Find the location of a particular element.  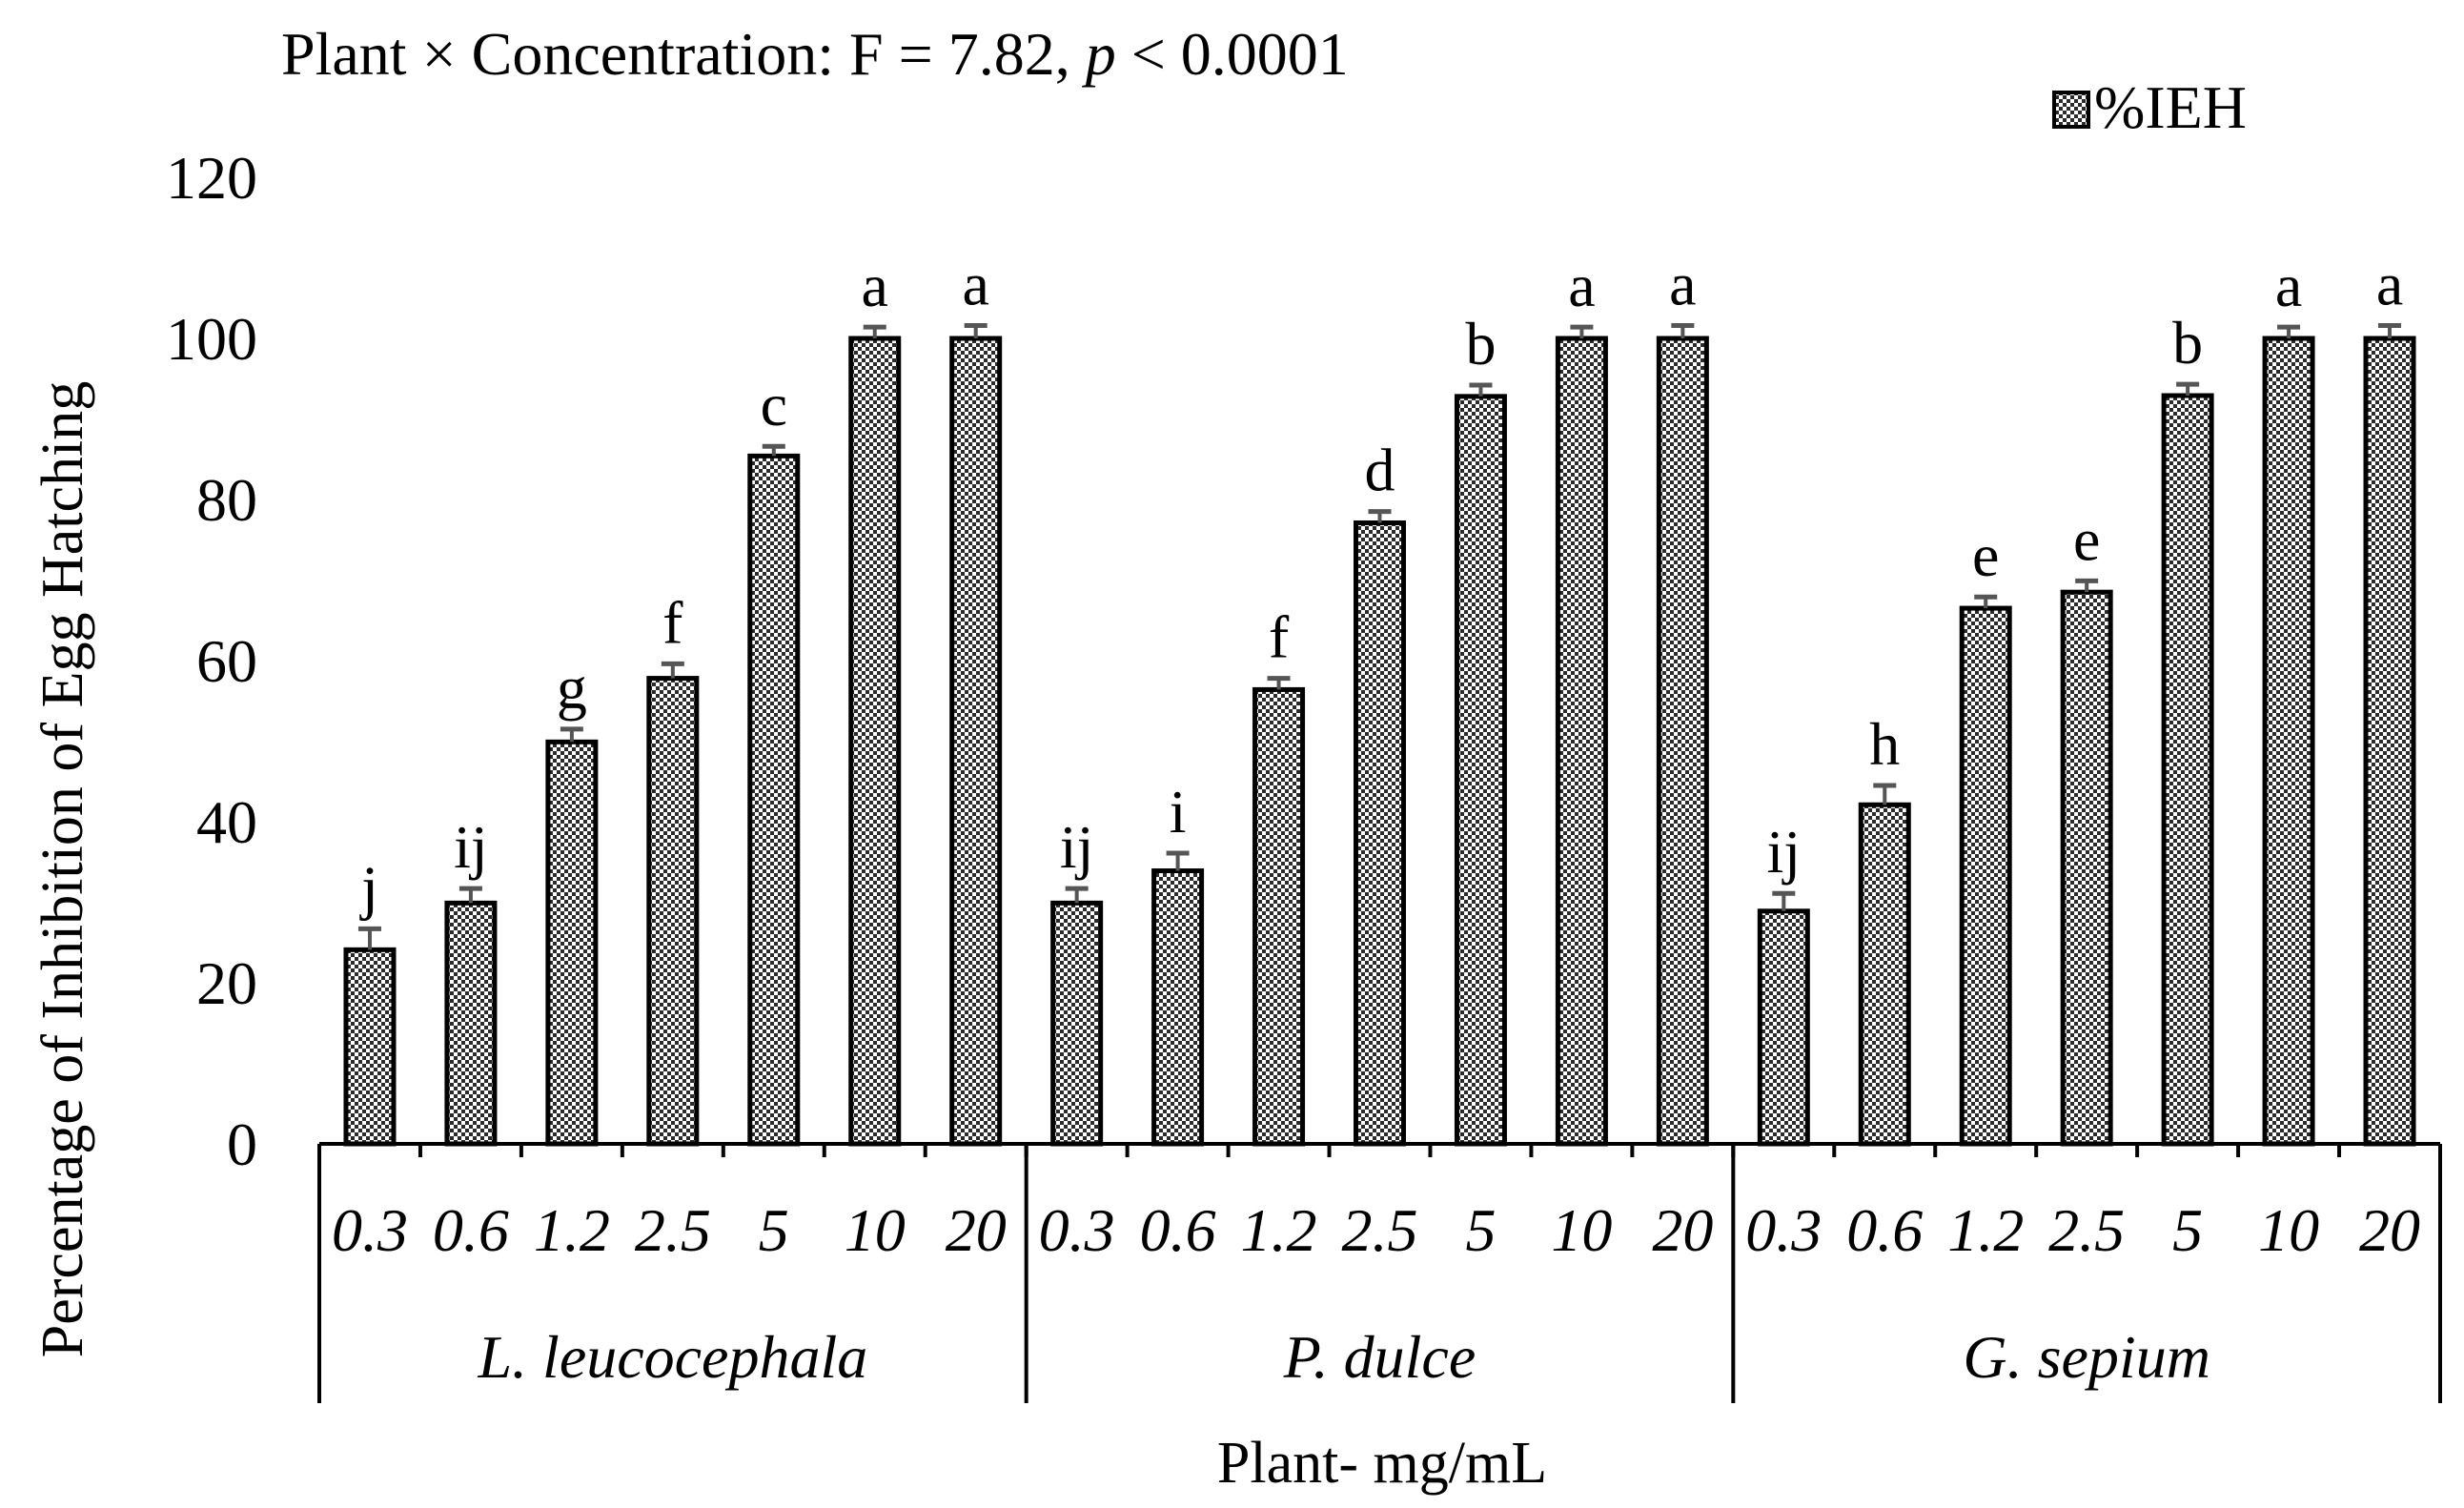

chart-title-suffix: < 0.0001 is located at coordinates (1232, 54).